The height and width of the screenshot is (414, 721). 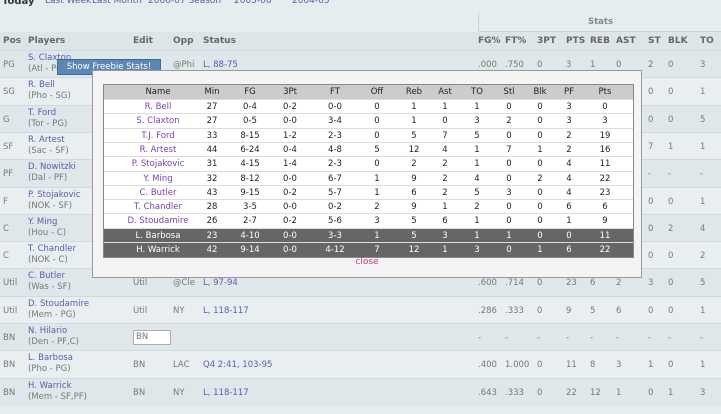 What do you see at coordinates (250, 192) in the screenshot?
I see `popup-cell: 9-15` at bounding box center [250, 192].